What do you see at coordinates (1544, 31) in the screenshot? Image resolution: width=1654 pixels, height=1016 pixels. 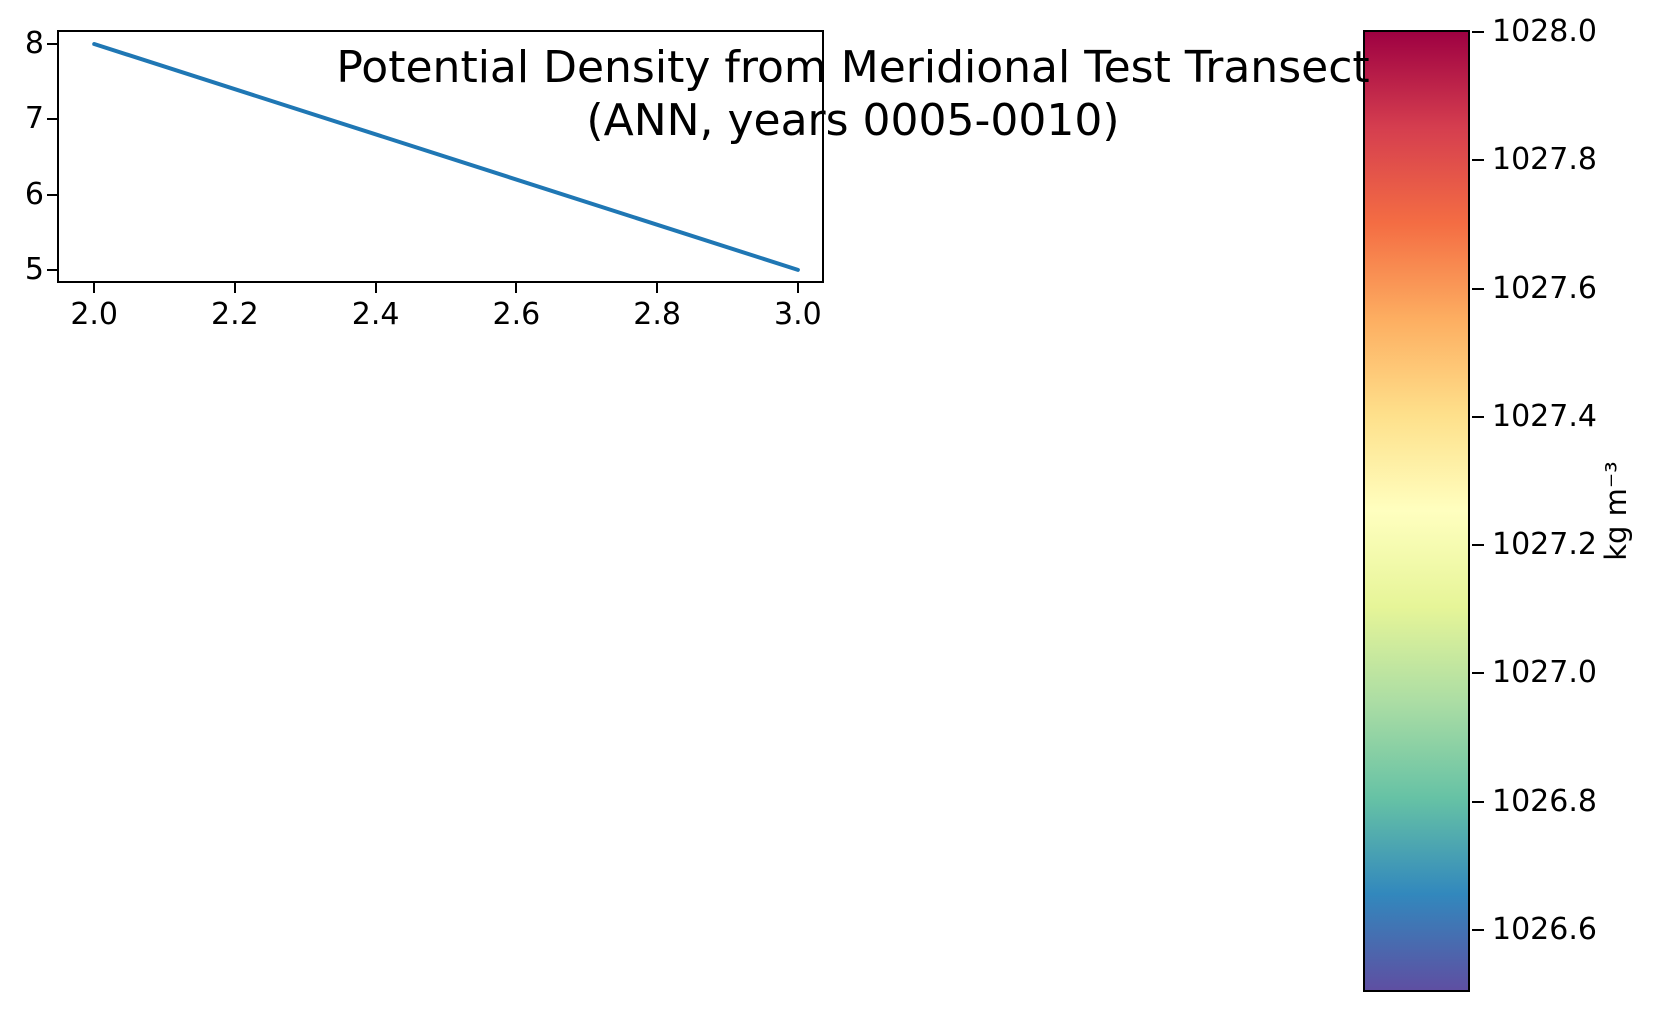 I see `colorbar-tick-label: 1028.0` at bounding box center [1544, 31].